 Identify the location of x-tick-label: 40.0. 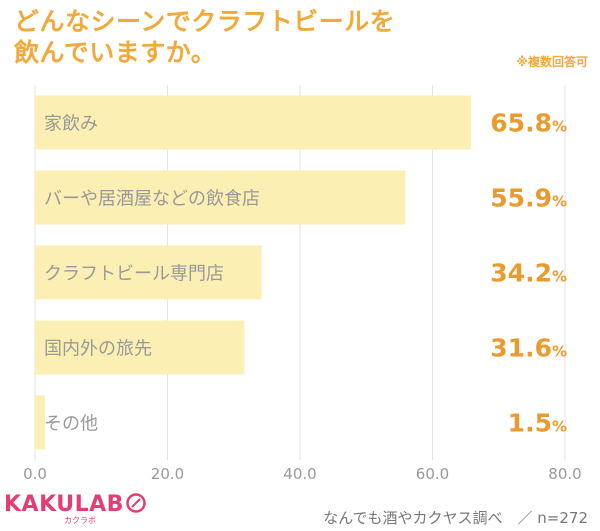
(299, 474).